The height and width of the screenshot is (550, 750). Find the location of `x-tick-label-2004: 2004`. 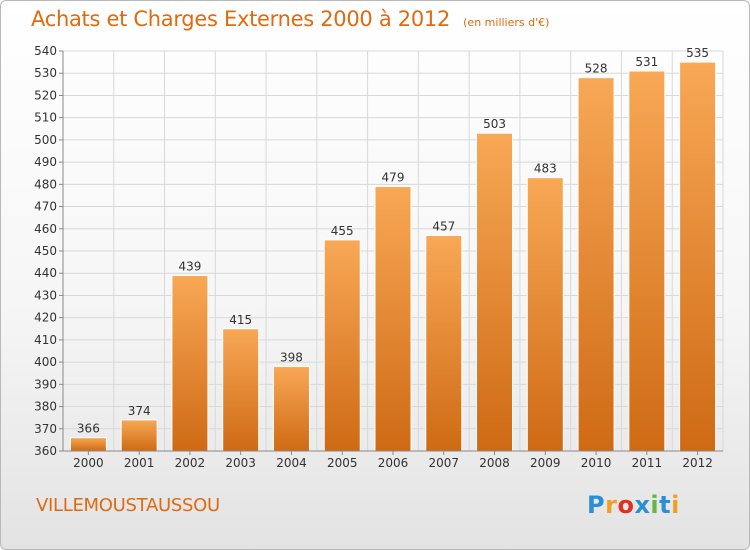

x-tick-label-2004: 2004 is located at coordinates (291, 463).